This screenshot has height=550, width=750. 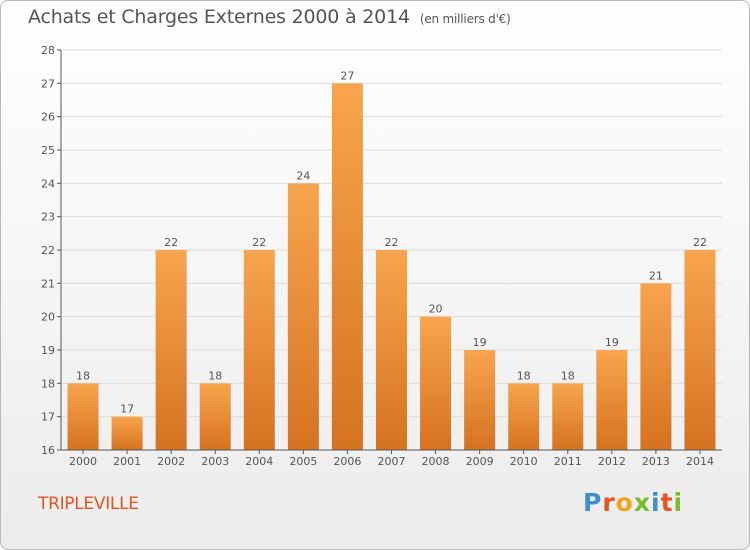 What do you see at coordinates (436, 309) in the screenshot?
I see `data-label: 20` at bounding box center [436, 309].